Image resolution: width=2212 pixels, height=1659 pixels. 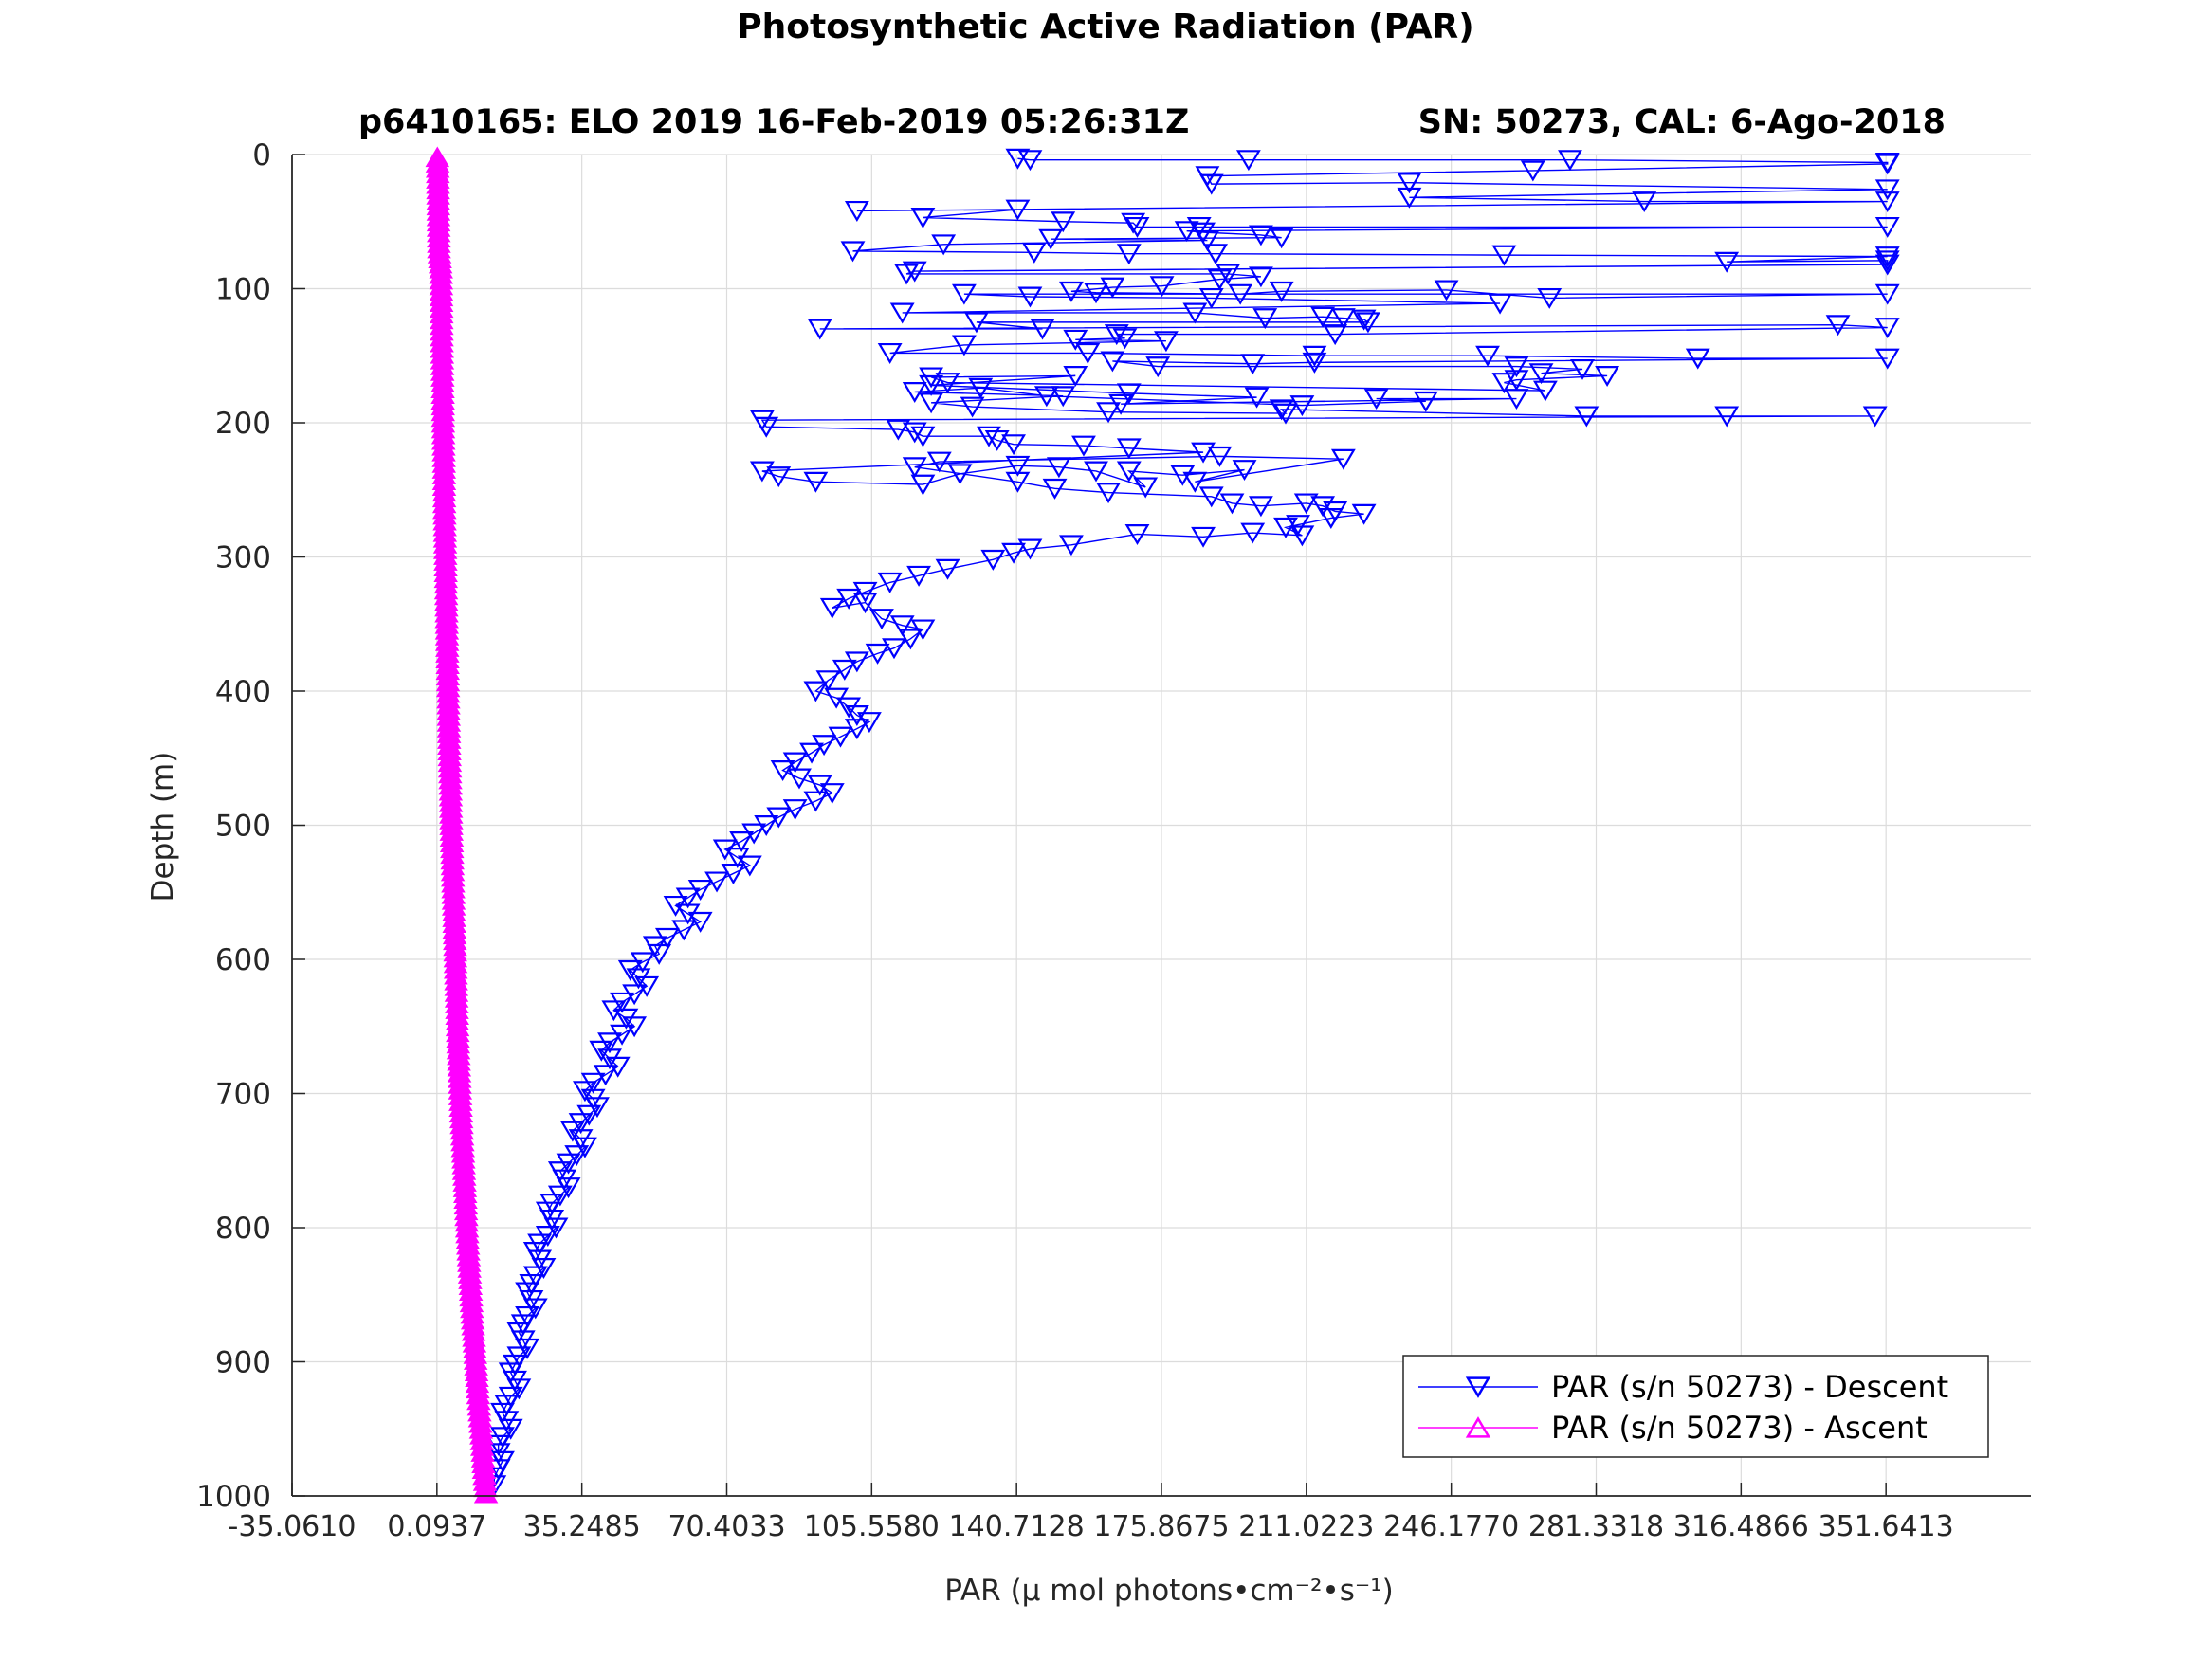 I want to click on series-ascent, so click(x=462, y=825).